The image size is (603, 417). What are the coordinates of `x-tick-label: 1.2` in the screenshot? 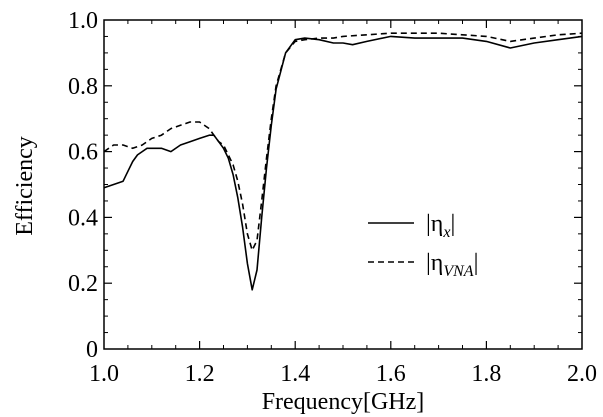 It's located at (200, 374).